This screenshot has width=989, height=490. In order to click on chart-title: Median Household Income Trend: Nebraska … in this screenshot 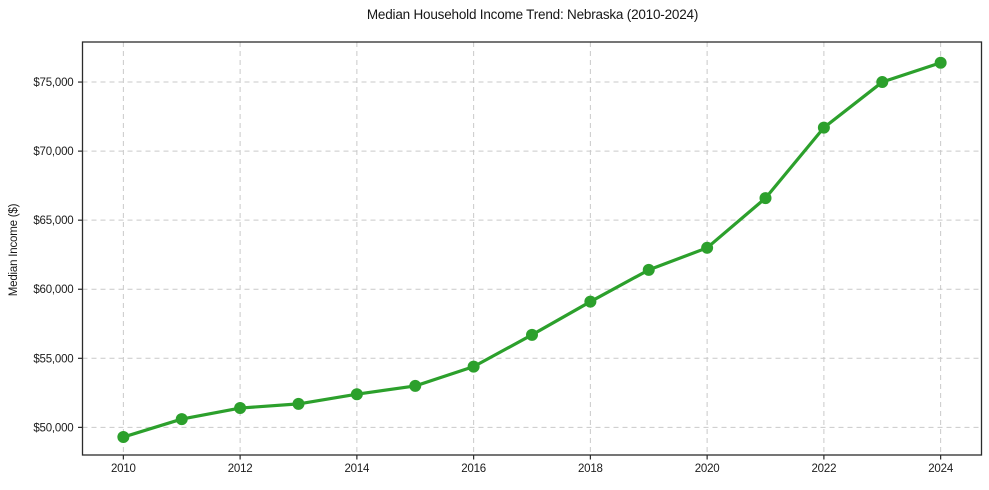, I will do `click(532, 14)`.